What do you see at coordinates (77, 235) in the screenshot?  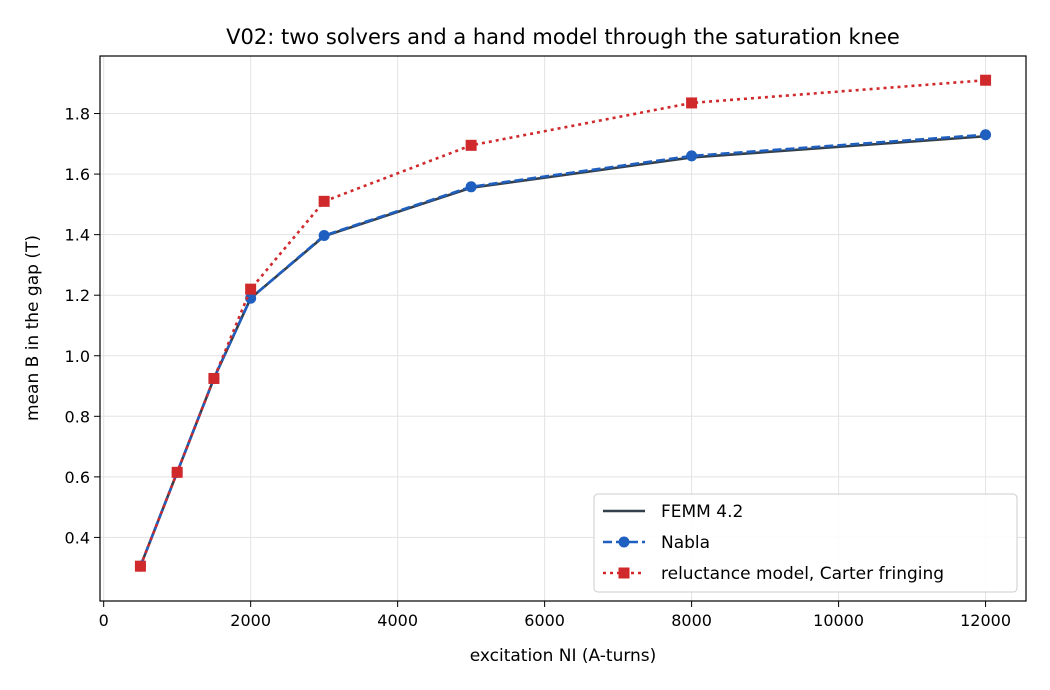 I see `y-tick-label: 1.4` at bounding box center [77, 235].